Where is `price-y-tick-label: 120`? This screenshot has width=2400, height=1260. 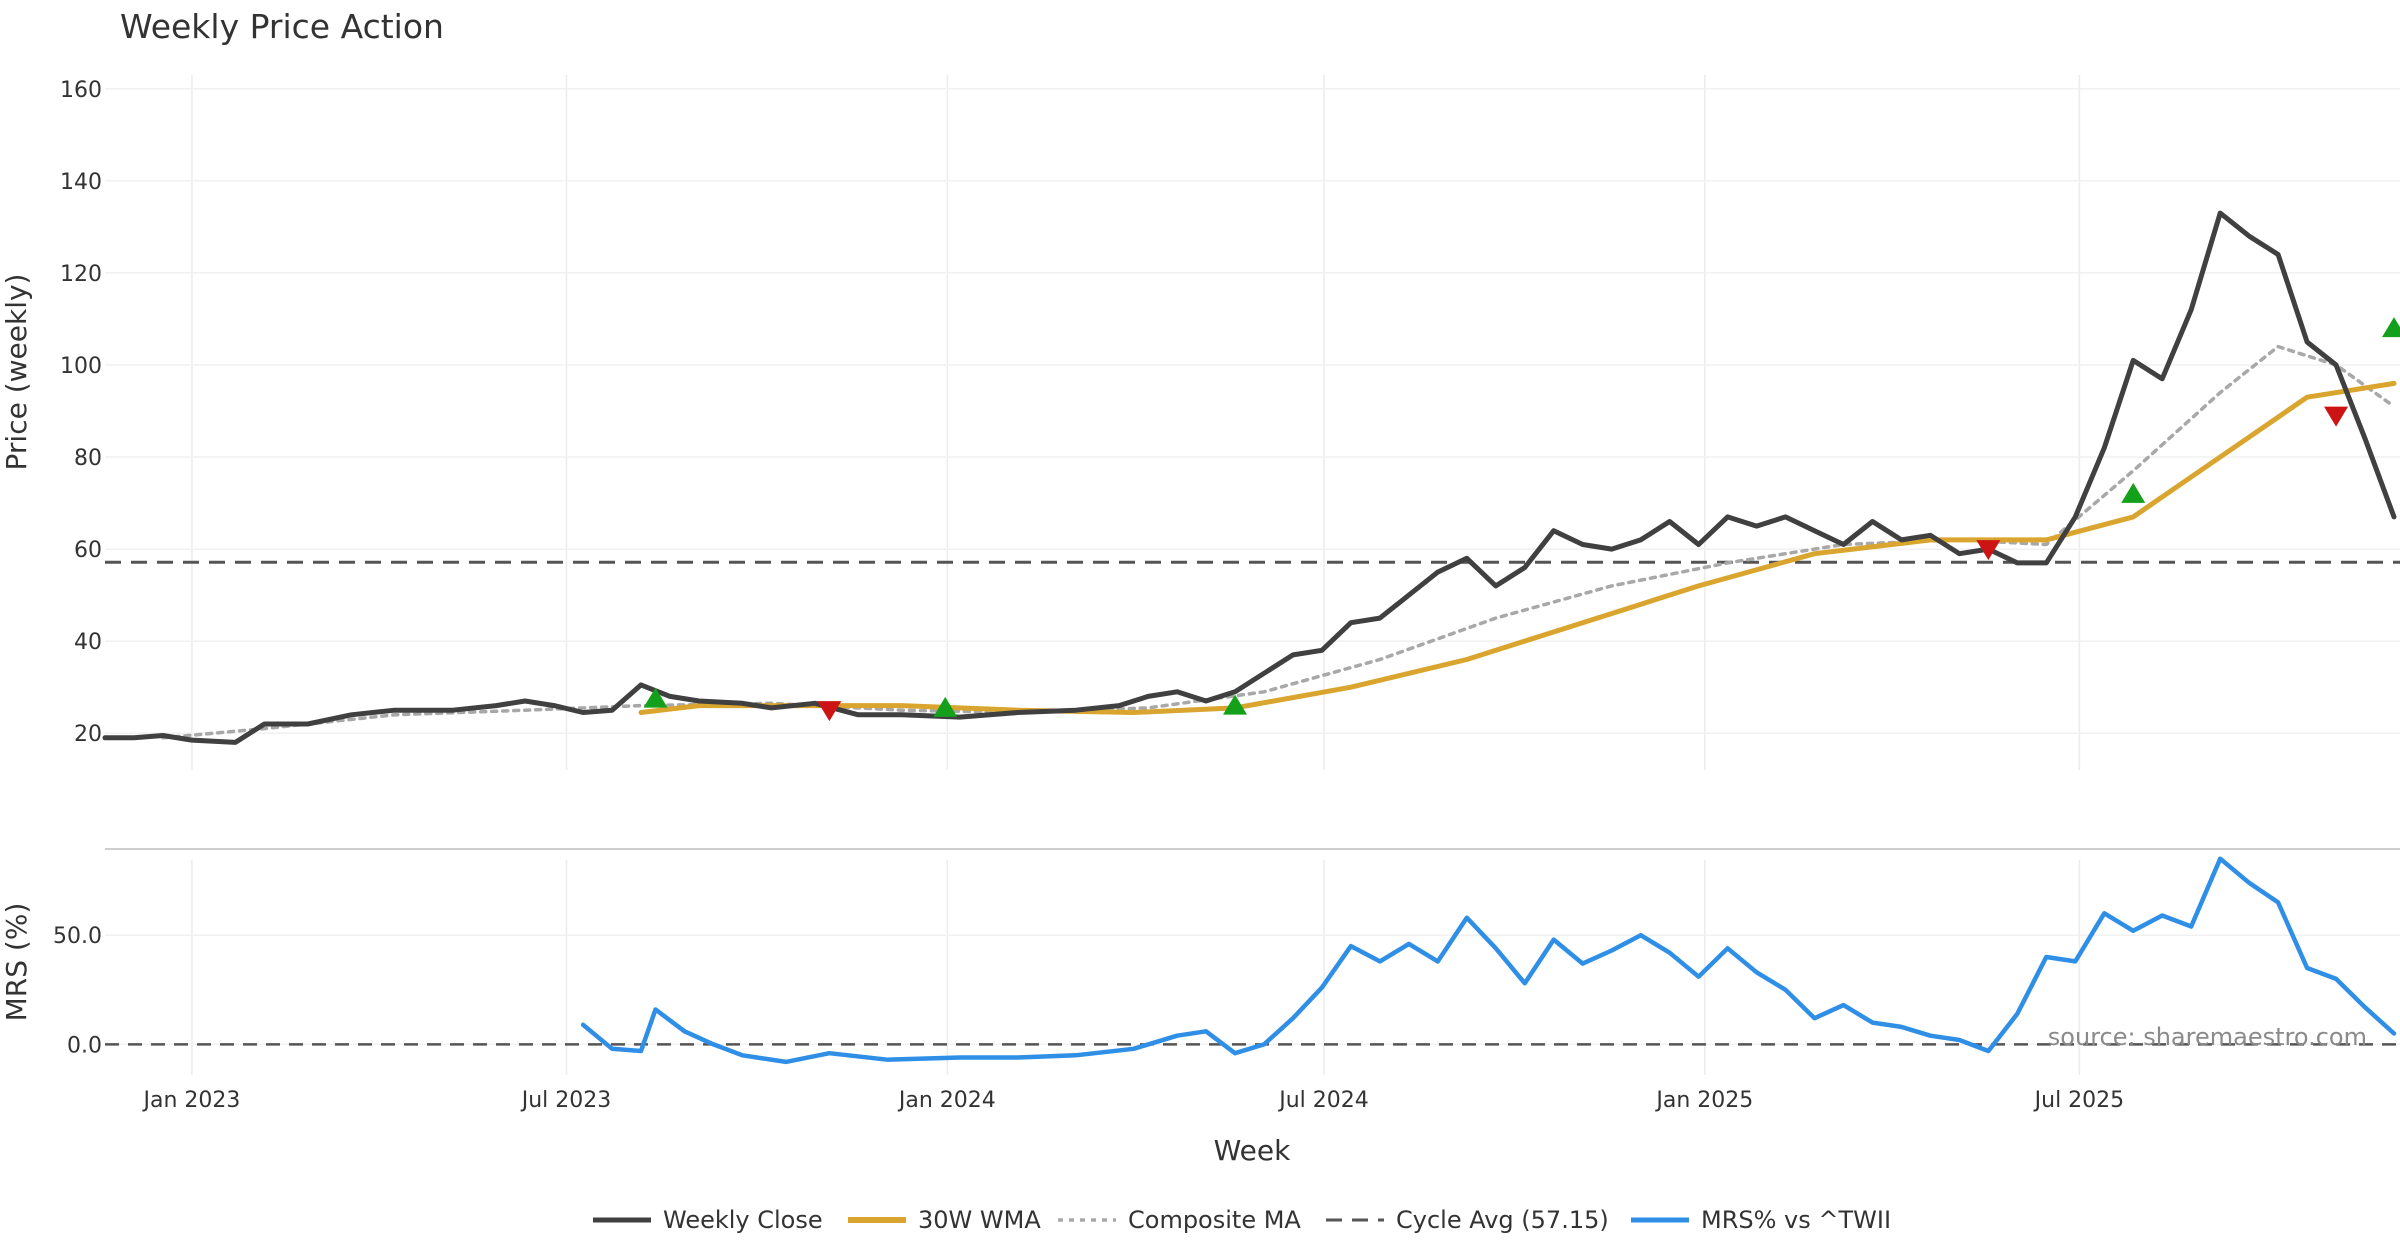
price-y-tick-label: 120 is located at coordinates (81, 274).